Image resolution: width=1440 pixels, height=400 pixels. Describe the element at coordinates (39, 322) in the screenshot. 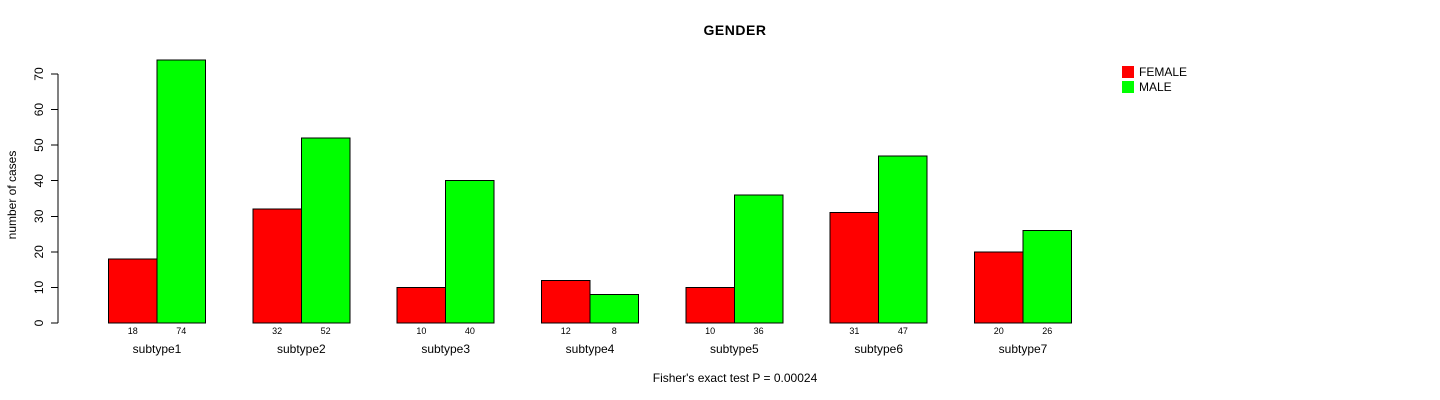

I see `y-tick-label: 0` at that location.